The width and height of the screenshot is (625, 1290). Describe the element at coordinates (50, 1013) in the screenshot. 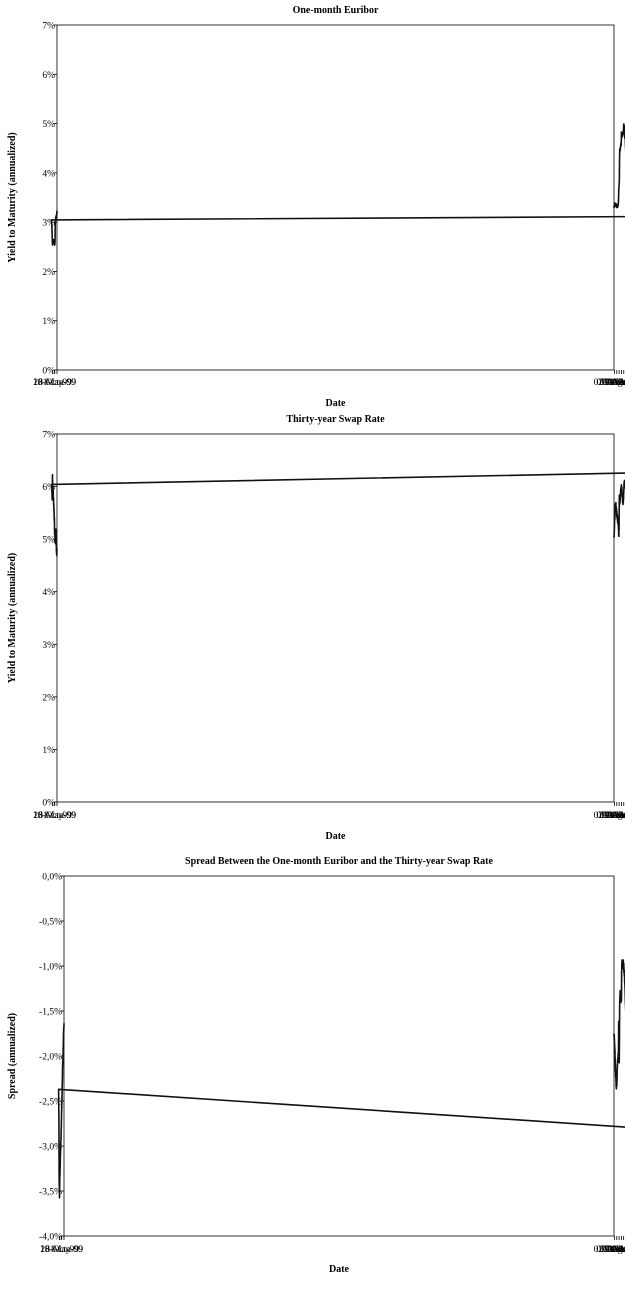

I see `y-tick-label: -1,5%` at that location.